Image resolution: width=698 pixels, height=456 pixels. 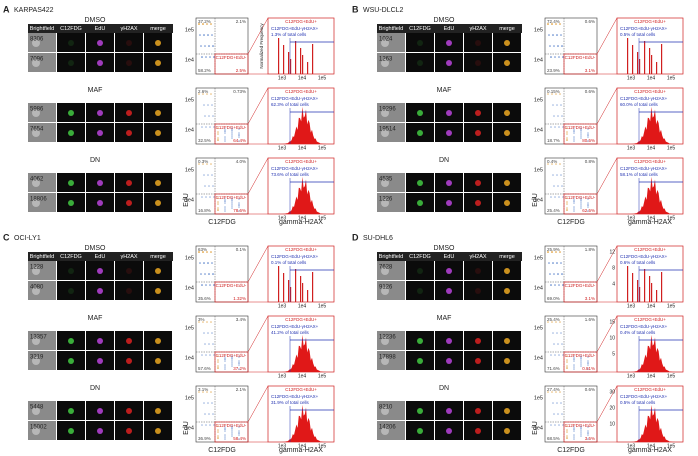 I want to click on quadrant-pct: 2.1%, so click(x=241, y=21).